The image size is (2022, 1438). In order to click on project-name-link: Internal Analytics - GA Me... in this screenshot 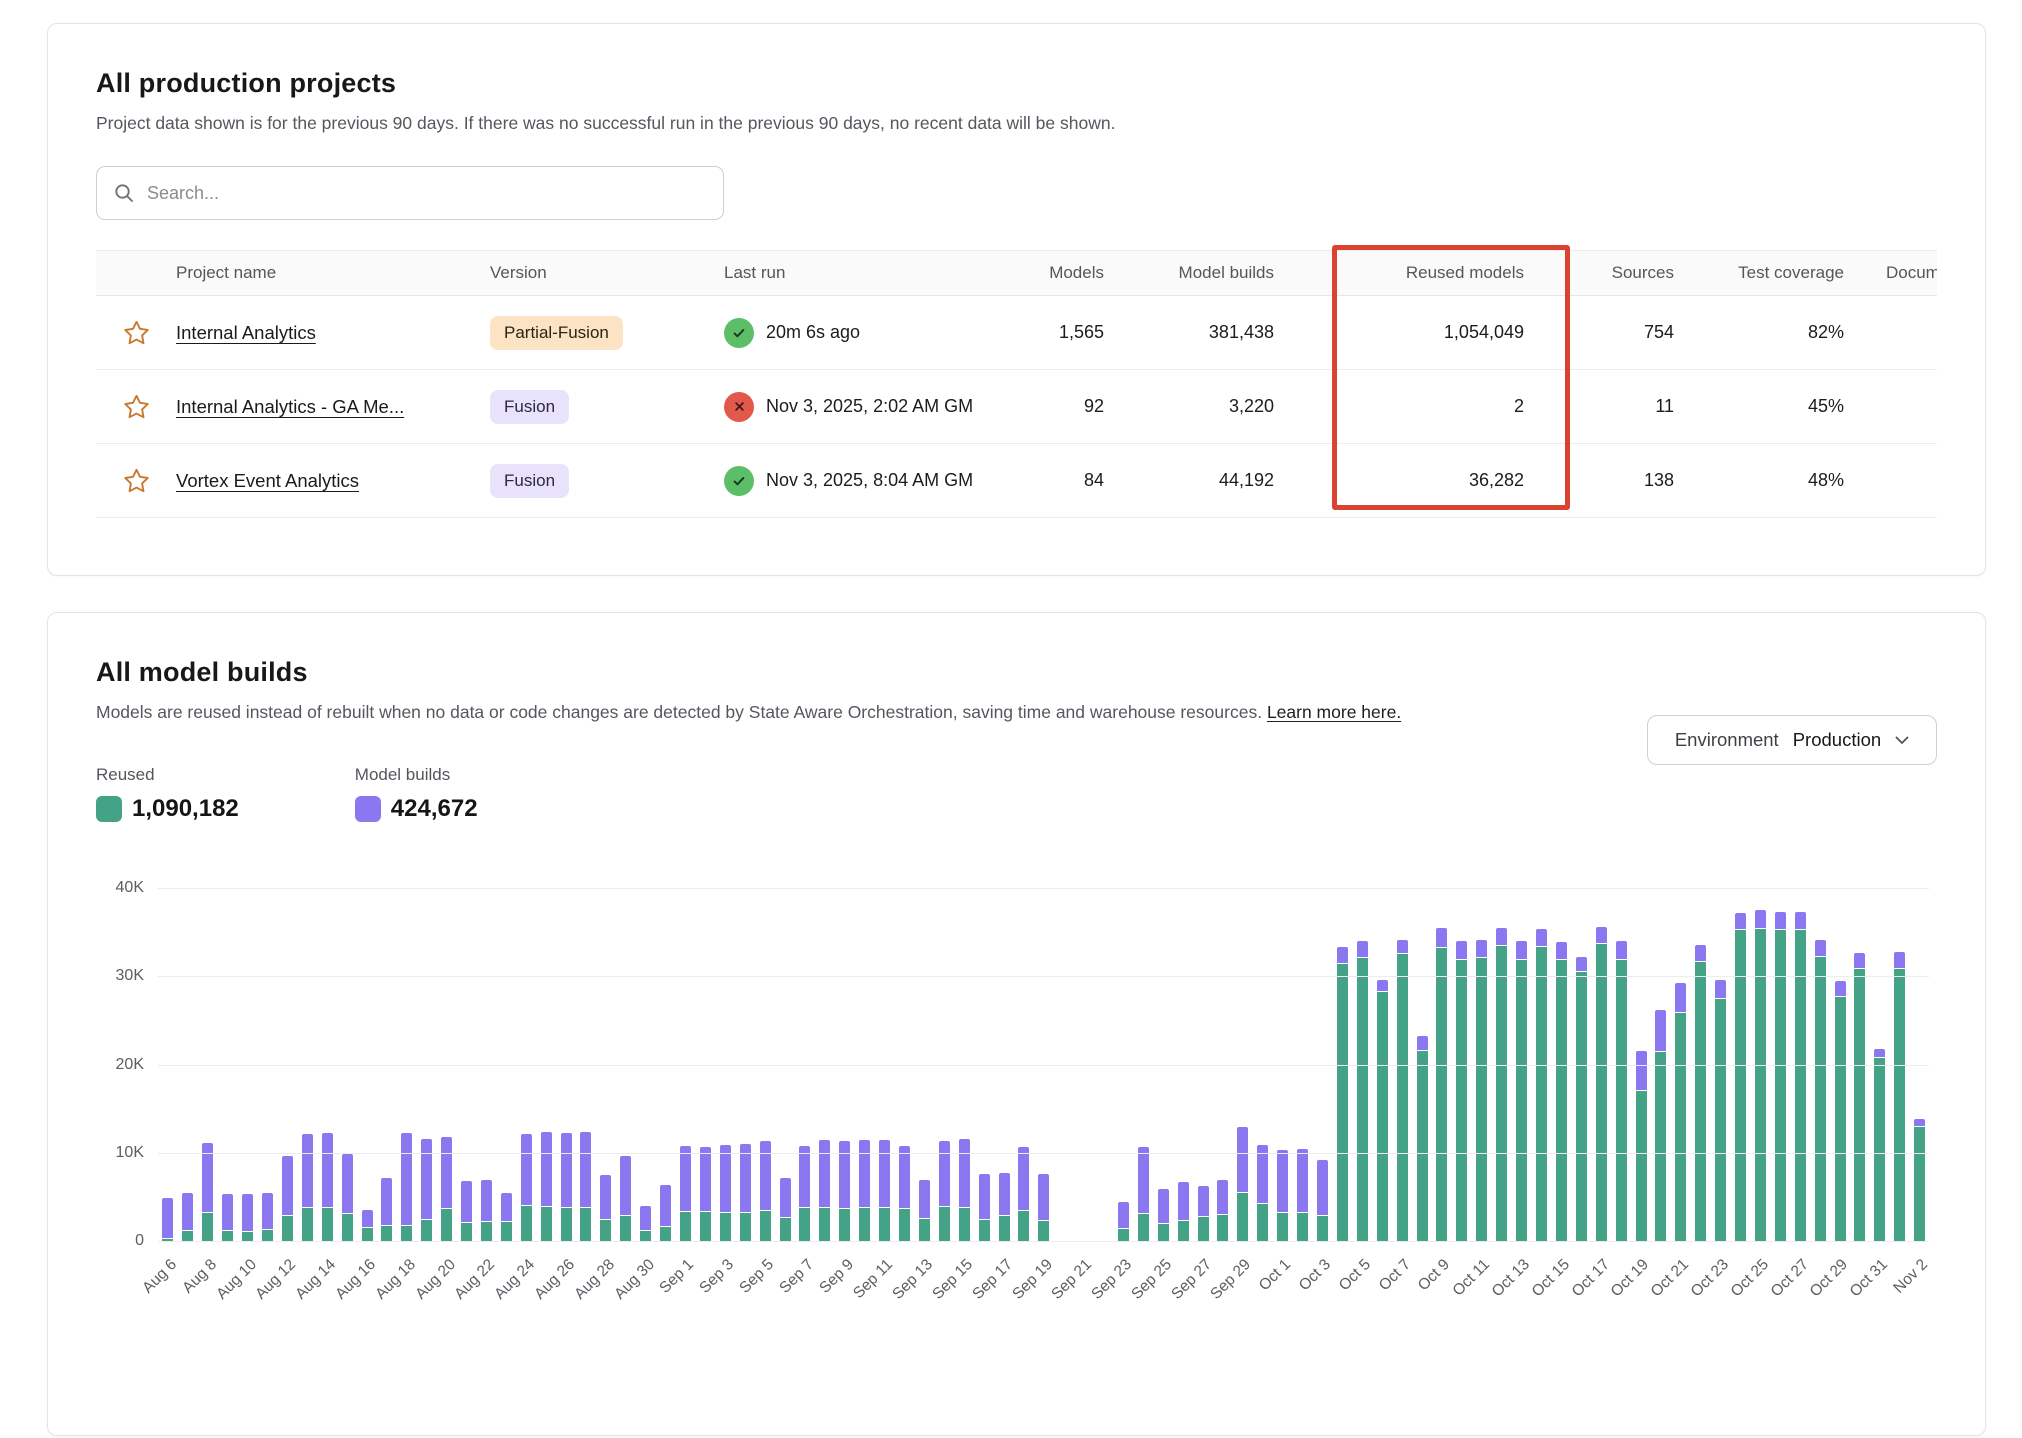, I will do `click(290, 406)`.